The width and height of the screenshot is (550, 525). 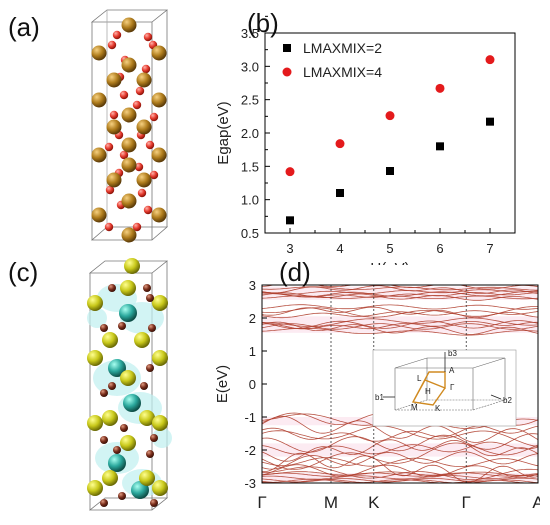 I want to click on kpoint-label: A, so click(x=536, y=502).